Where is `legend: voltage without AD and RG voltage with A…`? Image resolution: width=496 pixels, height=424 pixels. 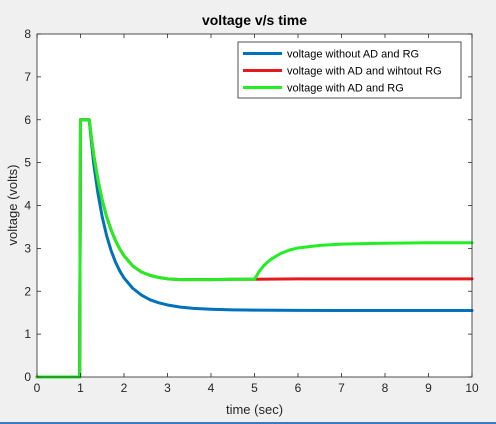 legend: voltage without AD and RG voltage with A… is located at coordinates (349, 70).